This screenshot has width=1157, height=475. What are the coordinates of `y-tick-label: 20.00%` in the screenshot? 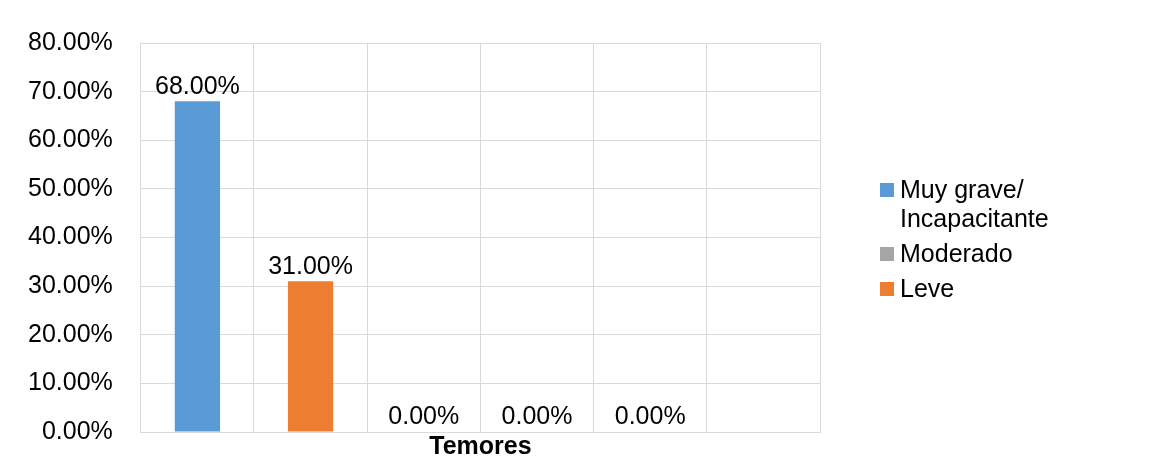 It's located at (70, 332).